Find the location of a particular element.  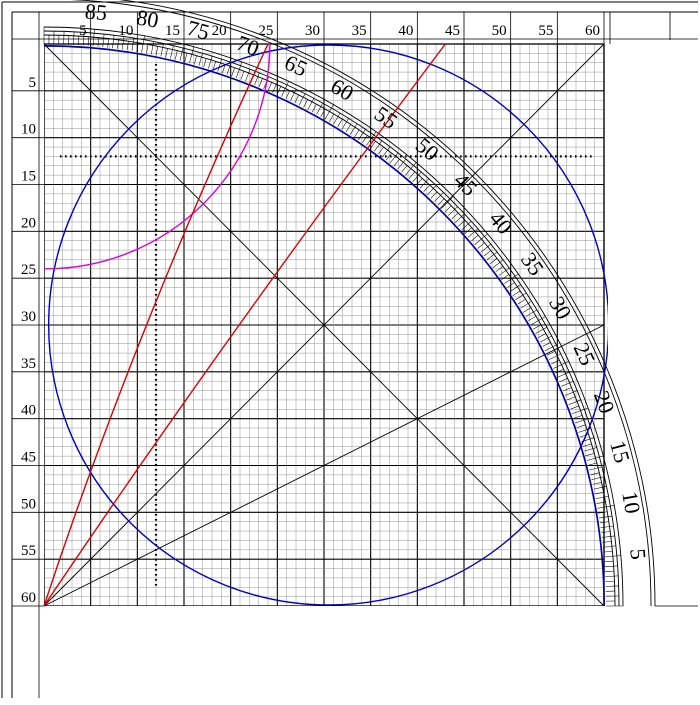

degree-label: 80 is located at coordinates (148, 18).